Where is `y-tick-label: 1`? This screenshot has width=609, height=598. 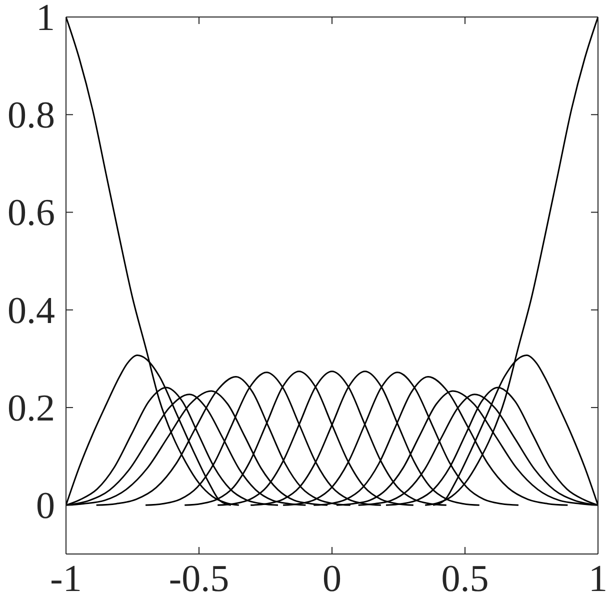 y-tick-label: 1 is located at coordinates (45, 19).